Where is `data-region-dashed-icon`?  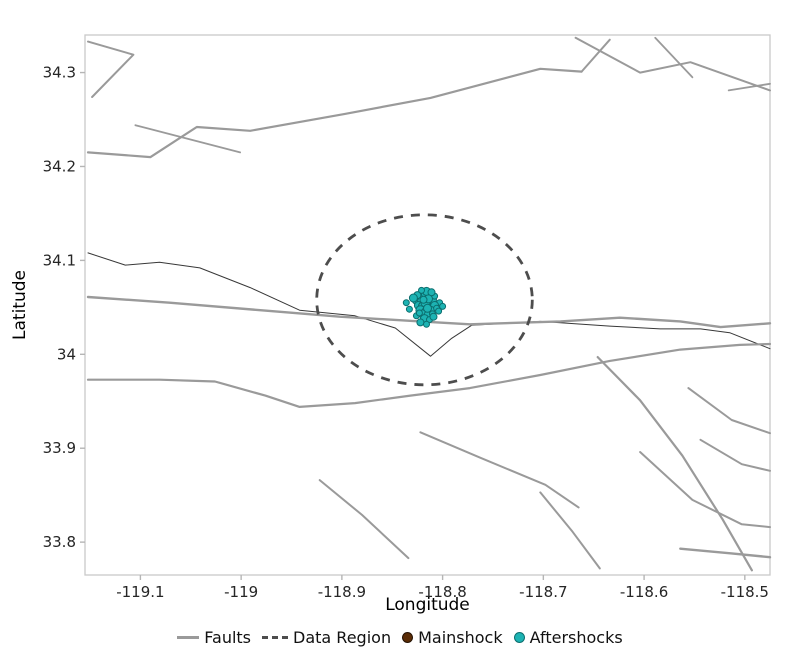
data-region-dashed-icon is located at coordinates (275, 637).